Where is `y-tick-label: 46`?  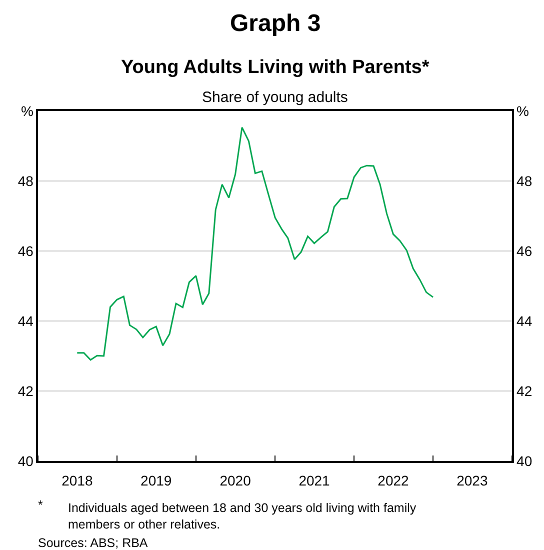 y-tick-label: 46 is located at coordinates (26, 250).